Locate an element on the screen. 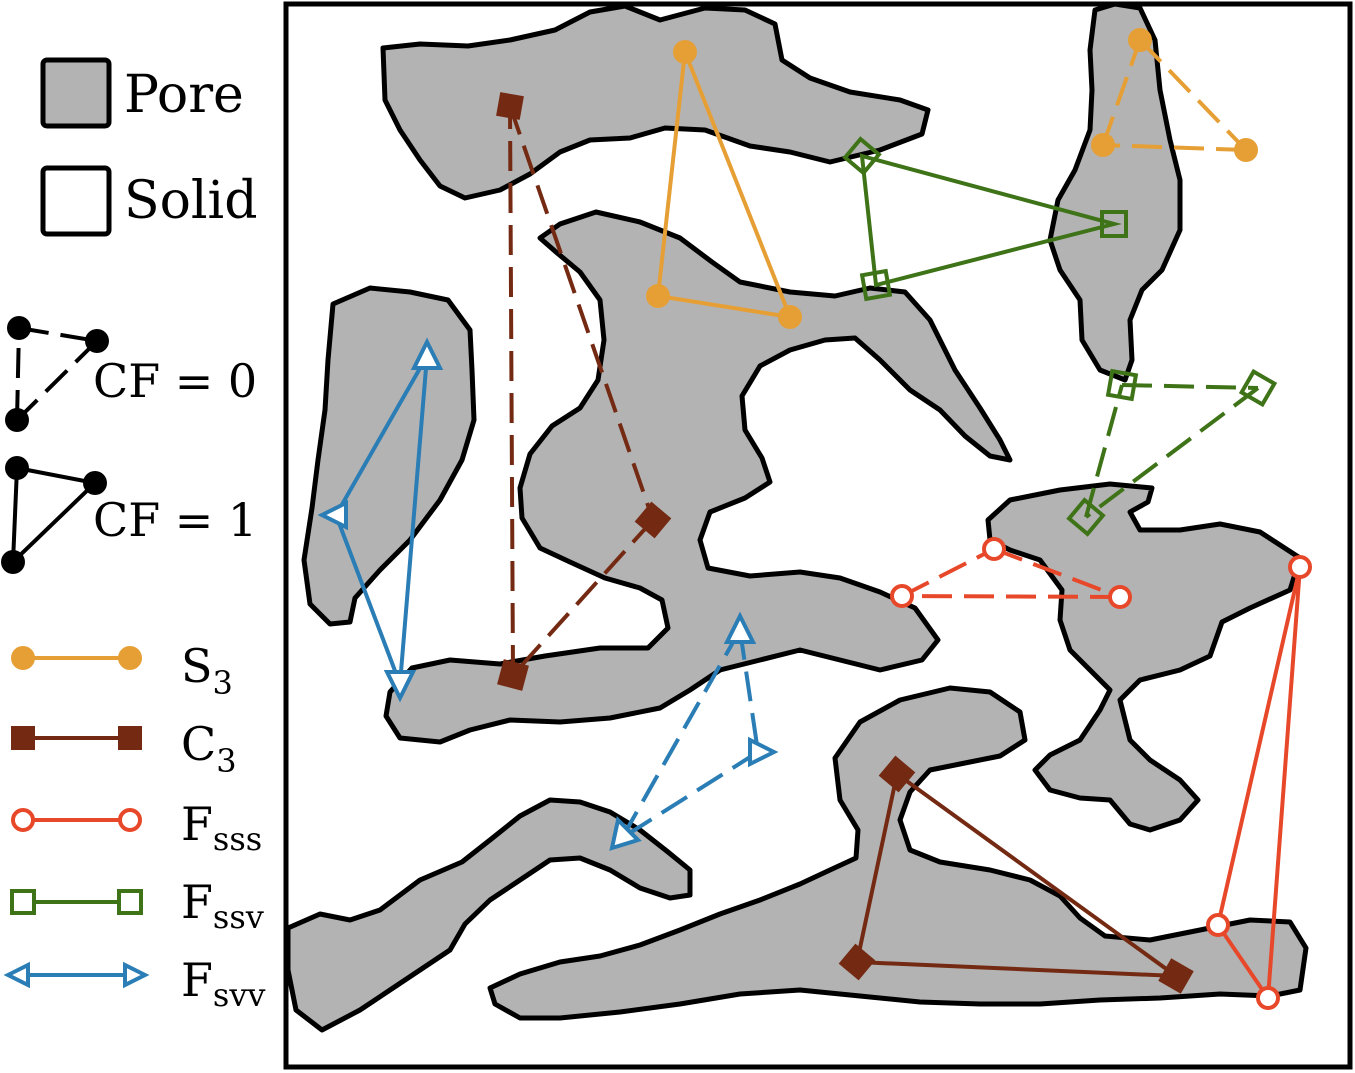 The image size is (1355, 1073). pore-region-top is located at coordinates (655, 102).